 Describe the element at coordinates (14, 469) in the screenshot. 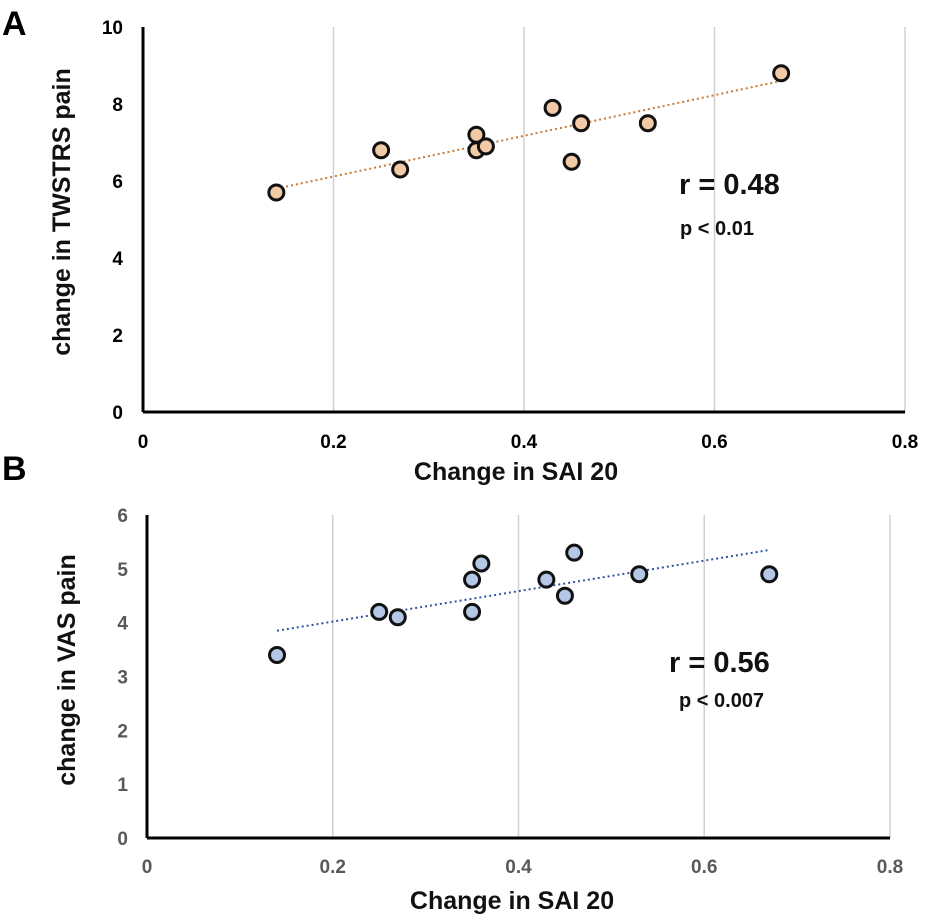

I see `panel-b-letter: B` at that location.